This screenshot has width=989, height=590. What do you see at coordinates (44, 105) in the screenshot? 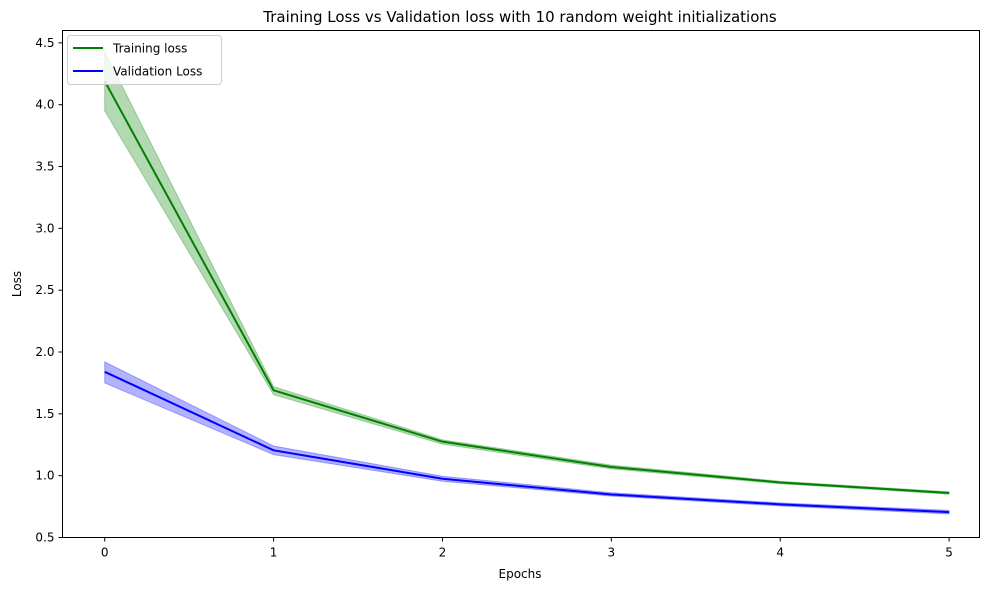
I see `y-tick-label: 4.0` at bounding box center [44, 105].